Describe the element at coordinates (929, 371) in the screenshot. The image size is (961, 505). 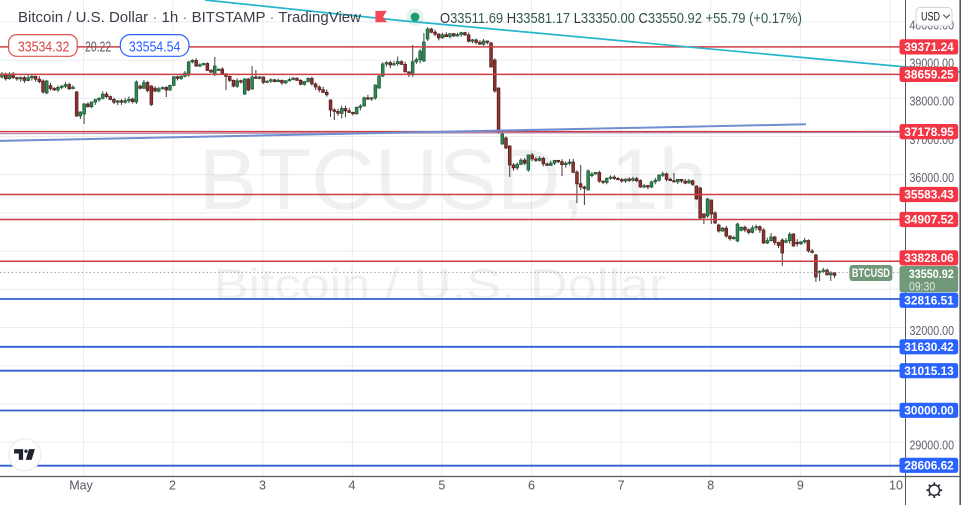
I see `svg-text: 31015.13` at that location.